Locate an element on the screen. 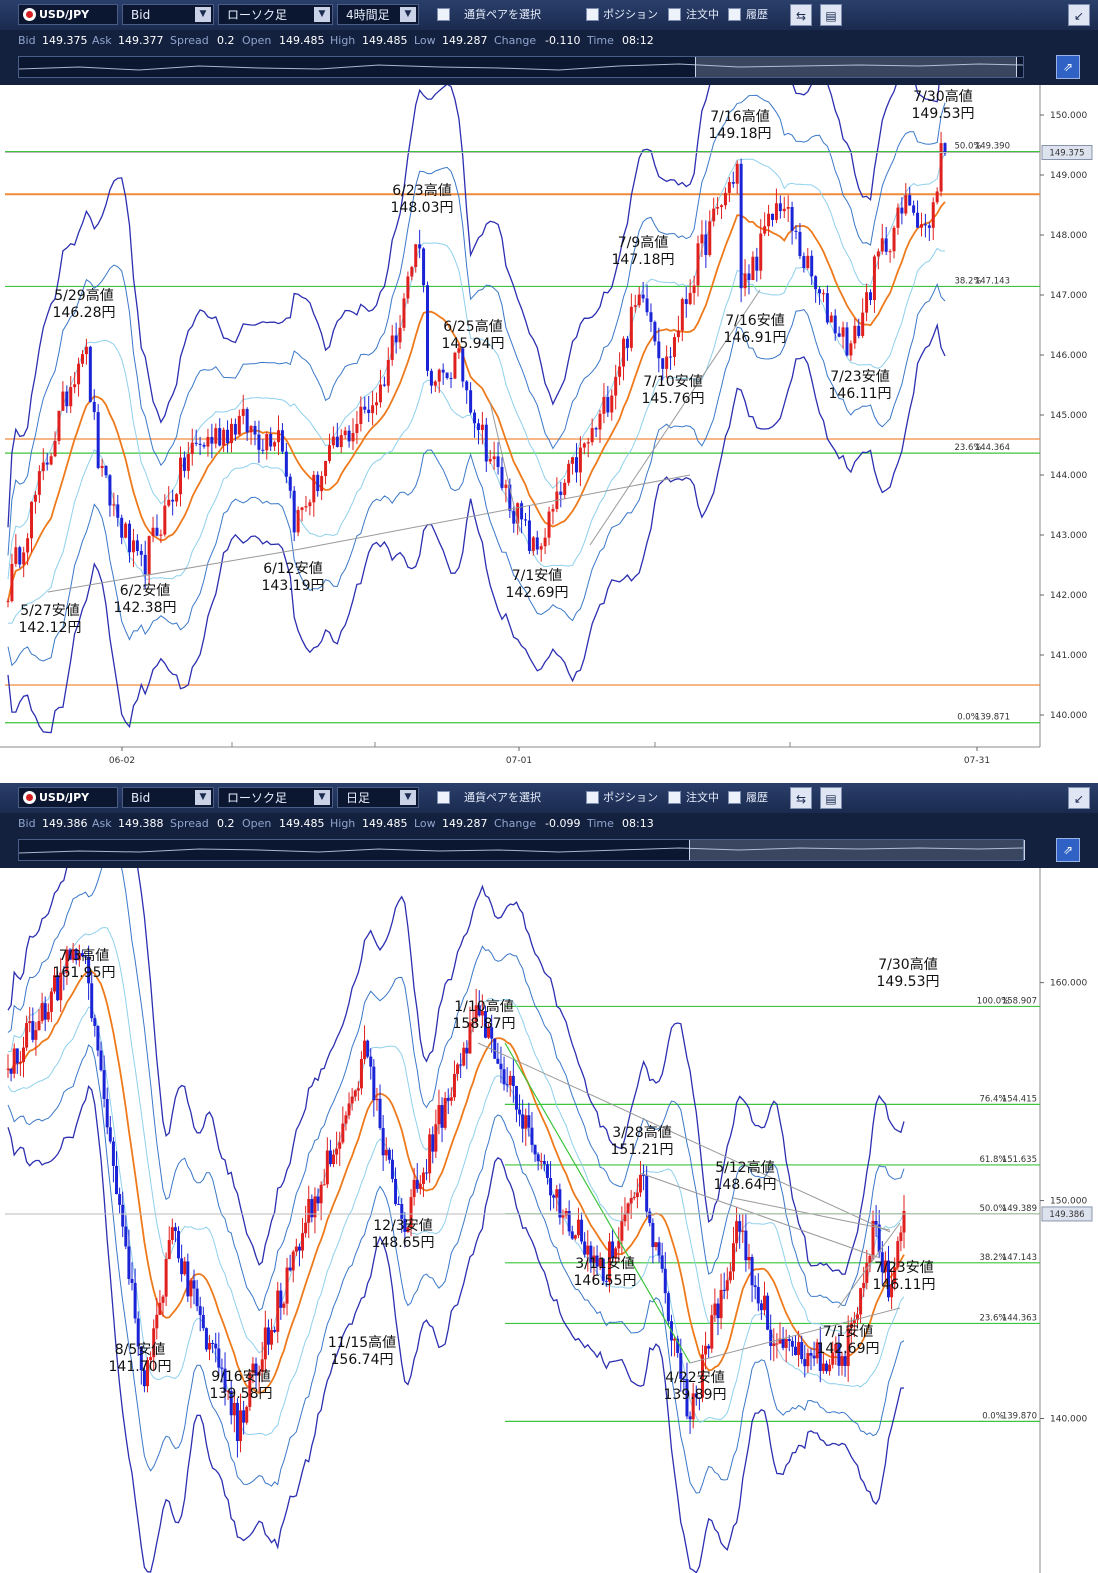 The width and height of the screenshot is (1098, 1573). window-icon: ▤ is located at coordinates (831, 16).